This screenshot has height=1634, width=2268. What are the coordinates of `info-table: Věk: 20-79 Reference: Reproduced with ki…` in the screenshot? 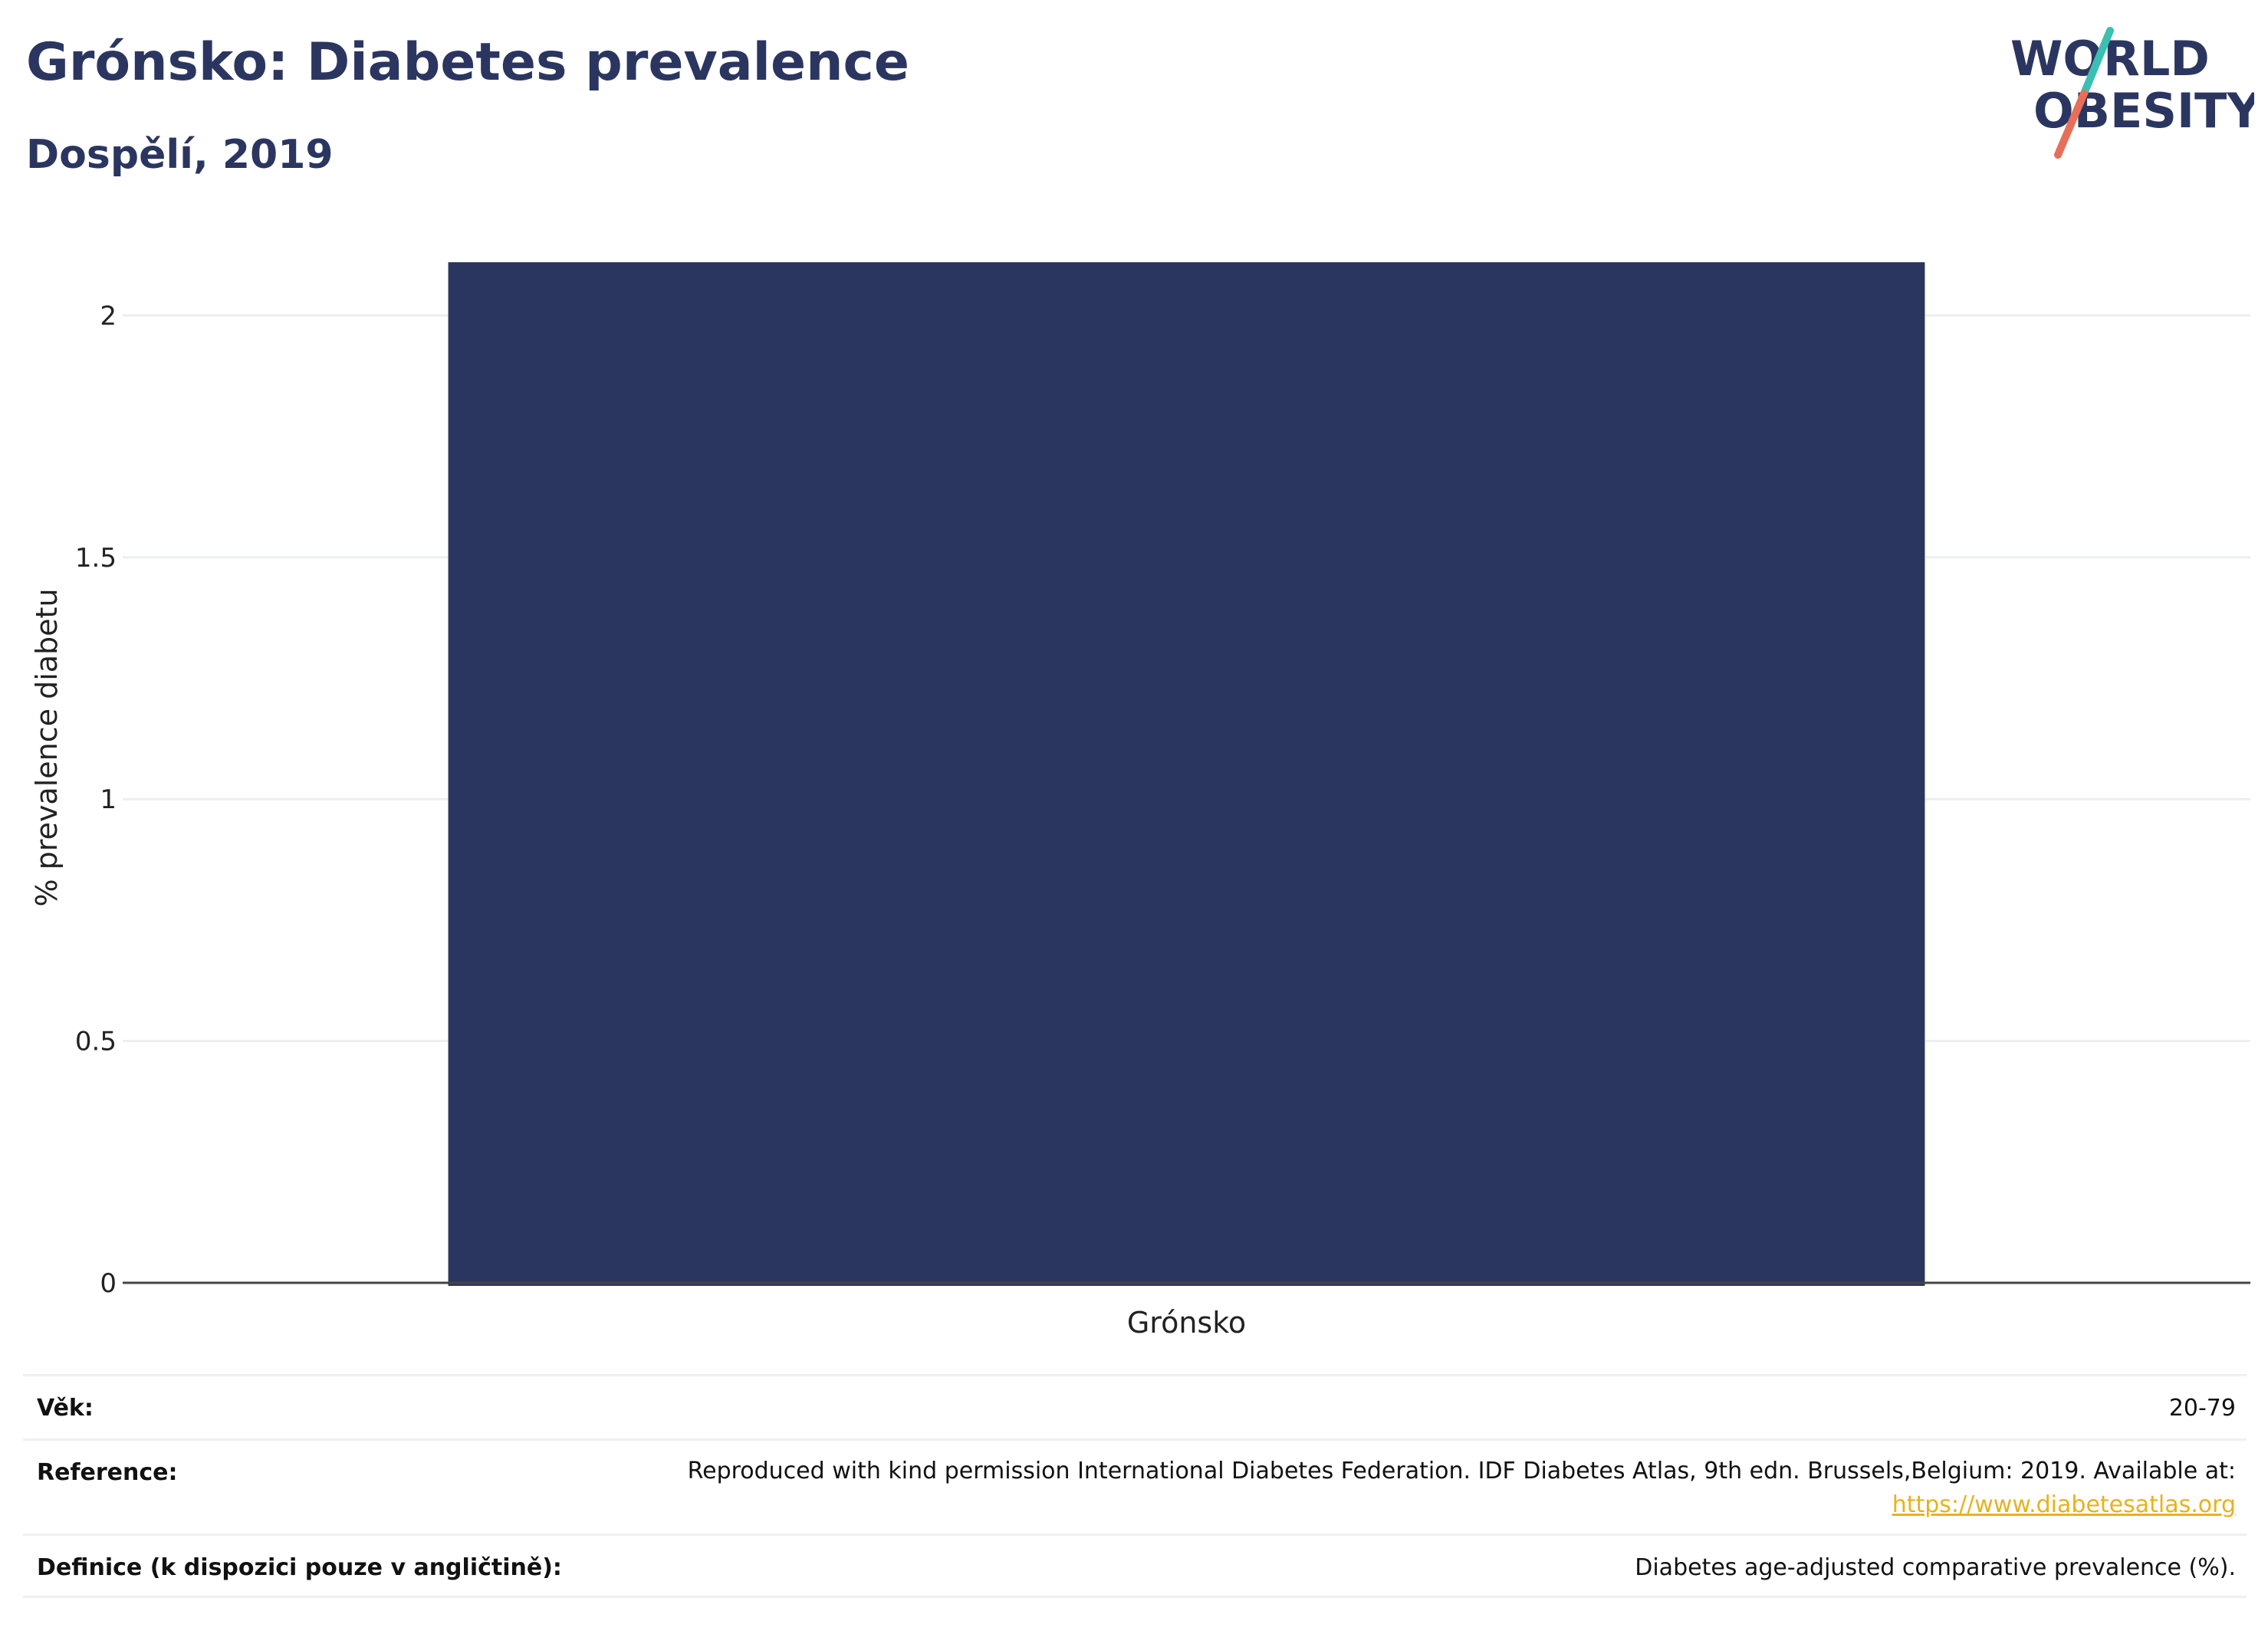 It's located at (1135, 1486).